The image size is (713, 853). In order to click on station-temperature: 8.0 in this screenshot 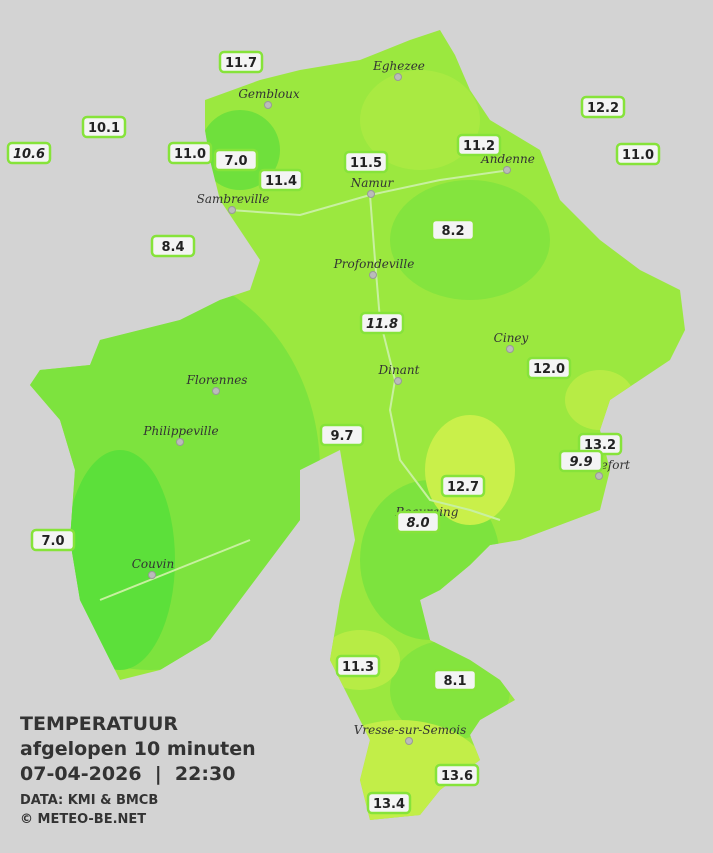, I will do `click(417, 523)`.